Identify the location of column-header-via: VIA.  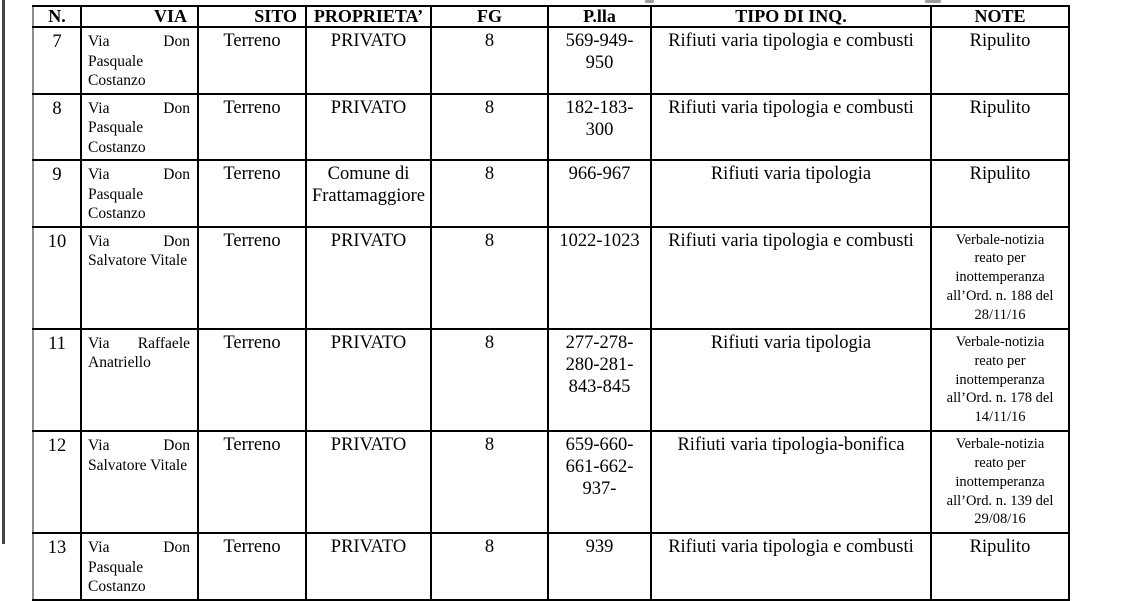
(139, 16).